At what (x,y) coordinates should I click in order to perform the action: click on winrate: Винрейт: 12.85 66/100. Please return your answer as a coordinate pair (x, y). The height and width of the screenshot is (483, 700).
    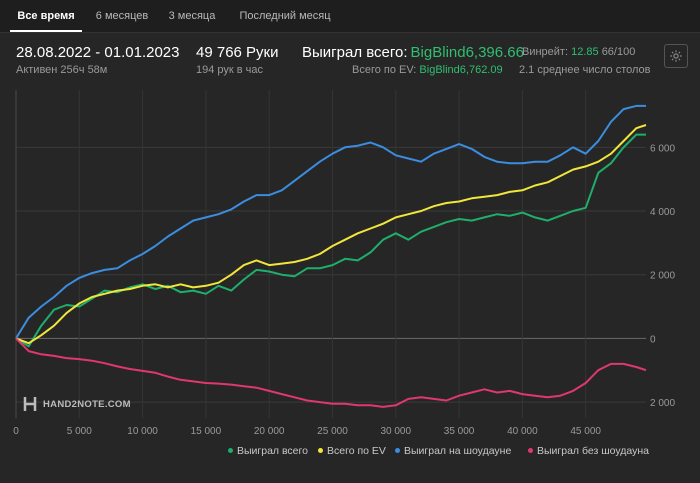
    Looking at the image, I should click on (578, 52).